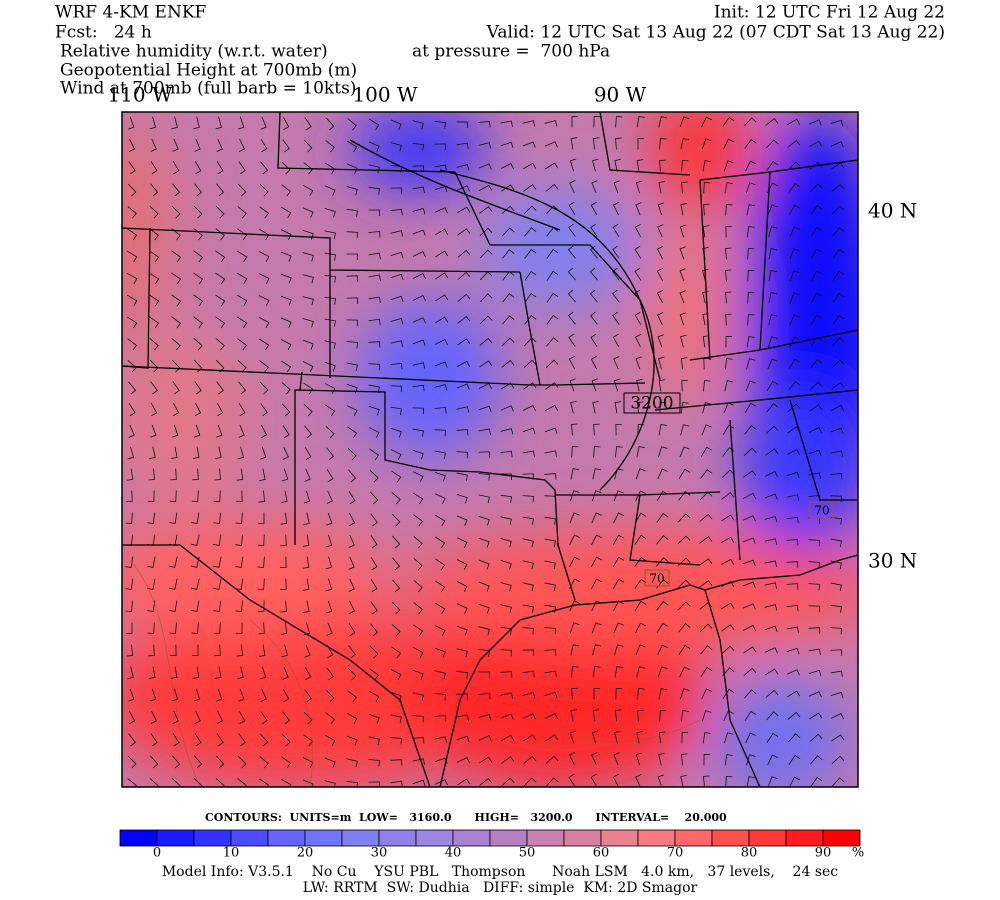 This screenshot has height=900, width=1000. I want to click on colorbar-tick-label: 30, so click(379, 853).